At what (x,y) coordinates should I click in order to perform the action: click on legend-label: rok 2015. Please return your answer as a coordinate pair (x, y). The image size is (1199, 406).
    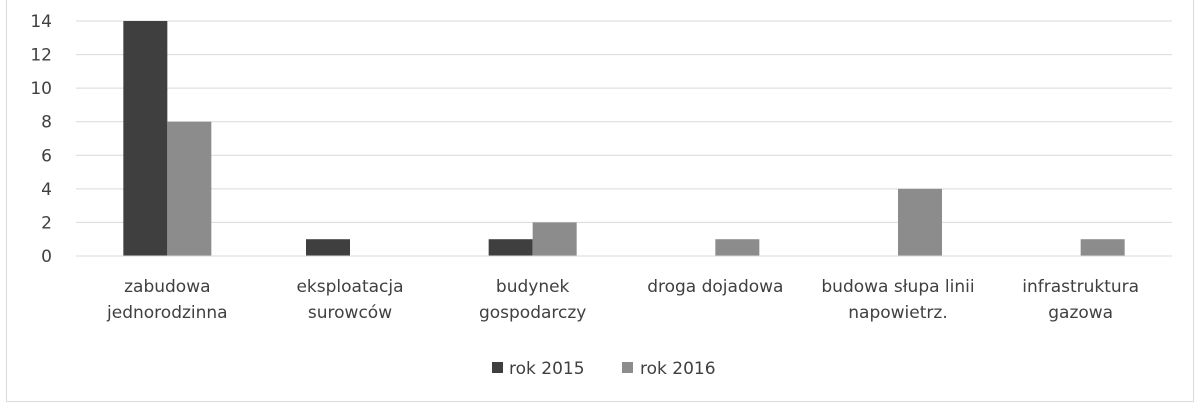
    Looking at the image, I should click on (547, 369).